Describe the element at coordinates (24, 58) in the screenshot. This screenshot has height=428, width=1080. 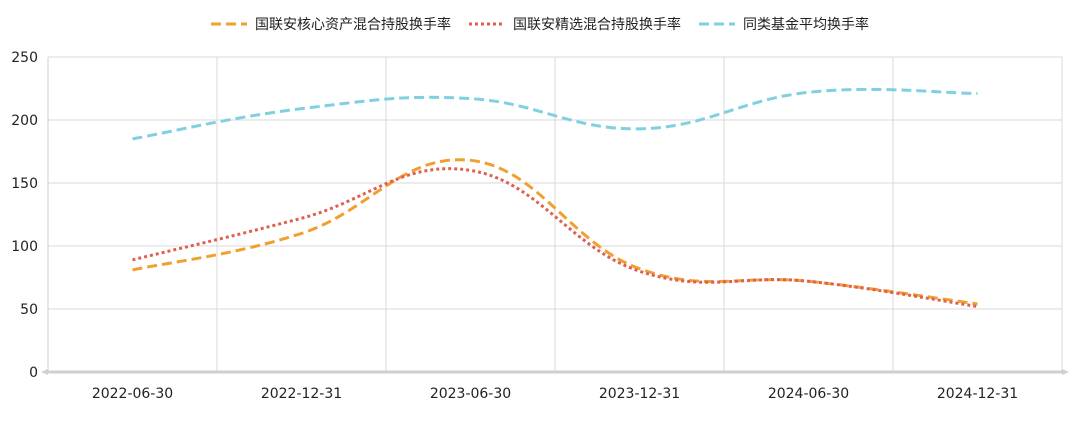
I see `y-tick-label: 250` at that location.